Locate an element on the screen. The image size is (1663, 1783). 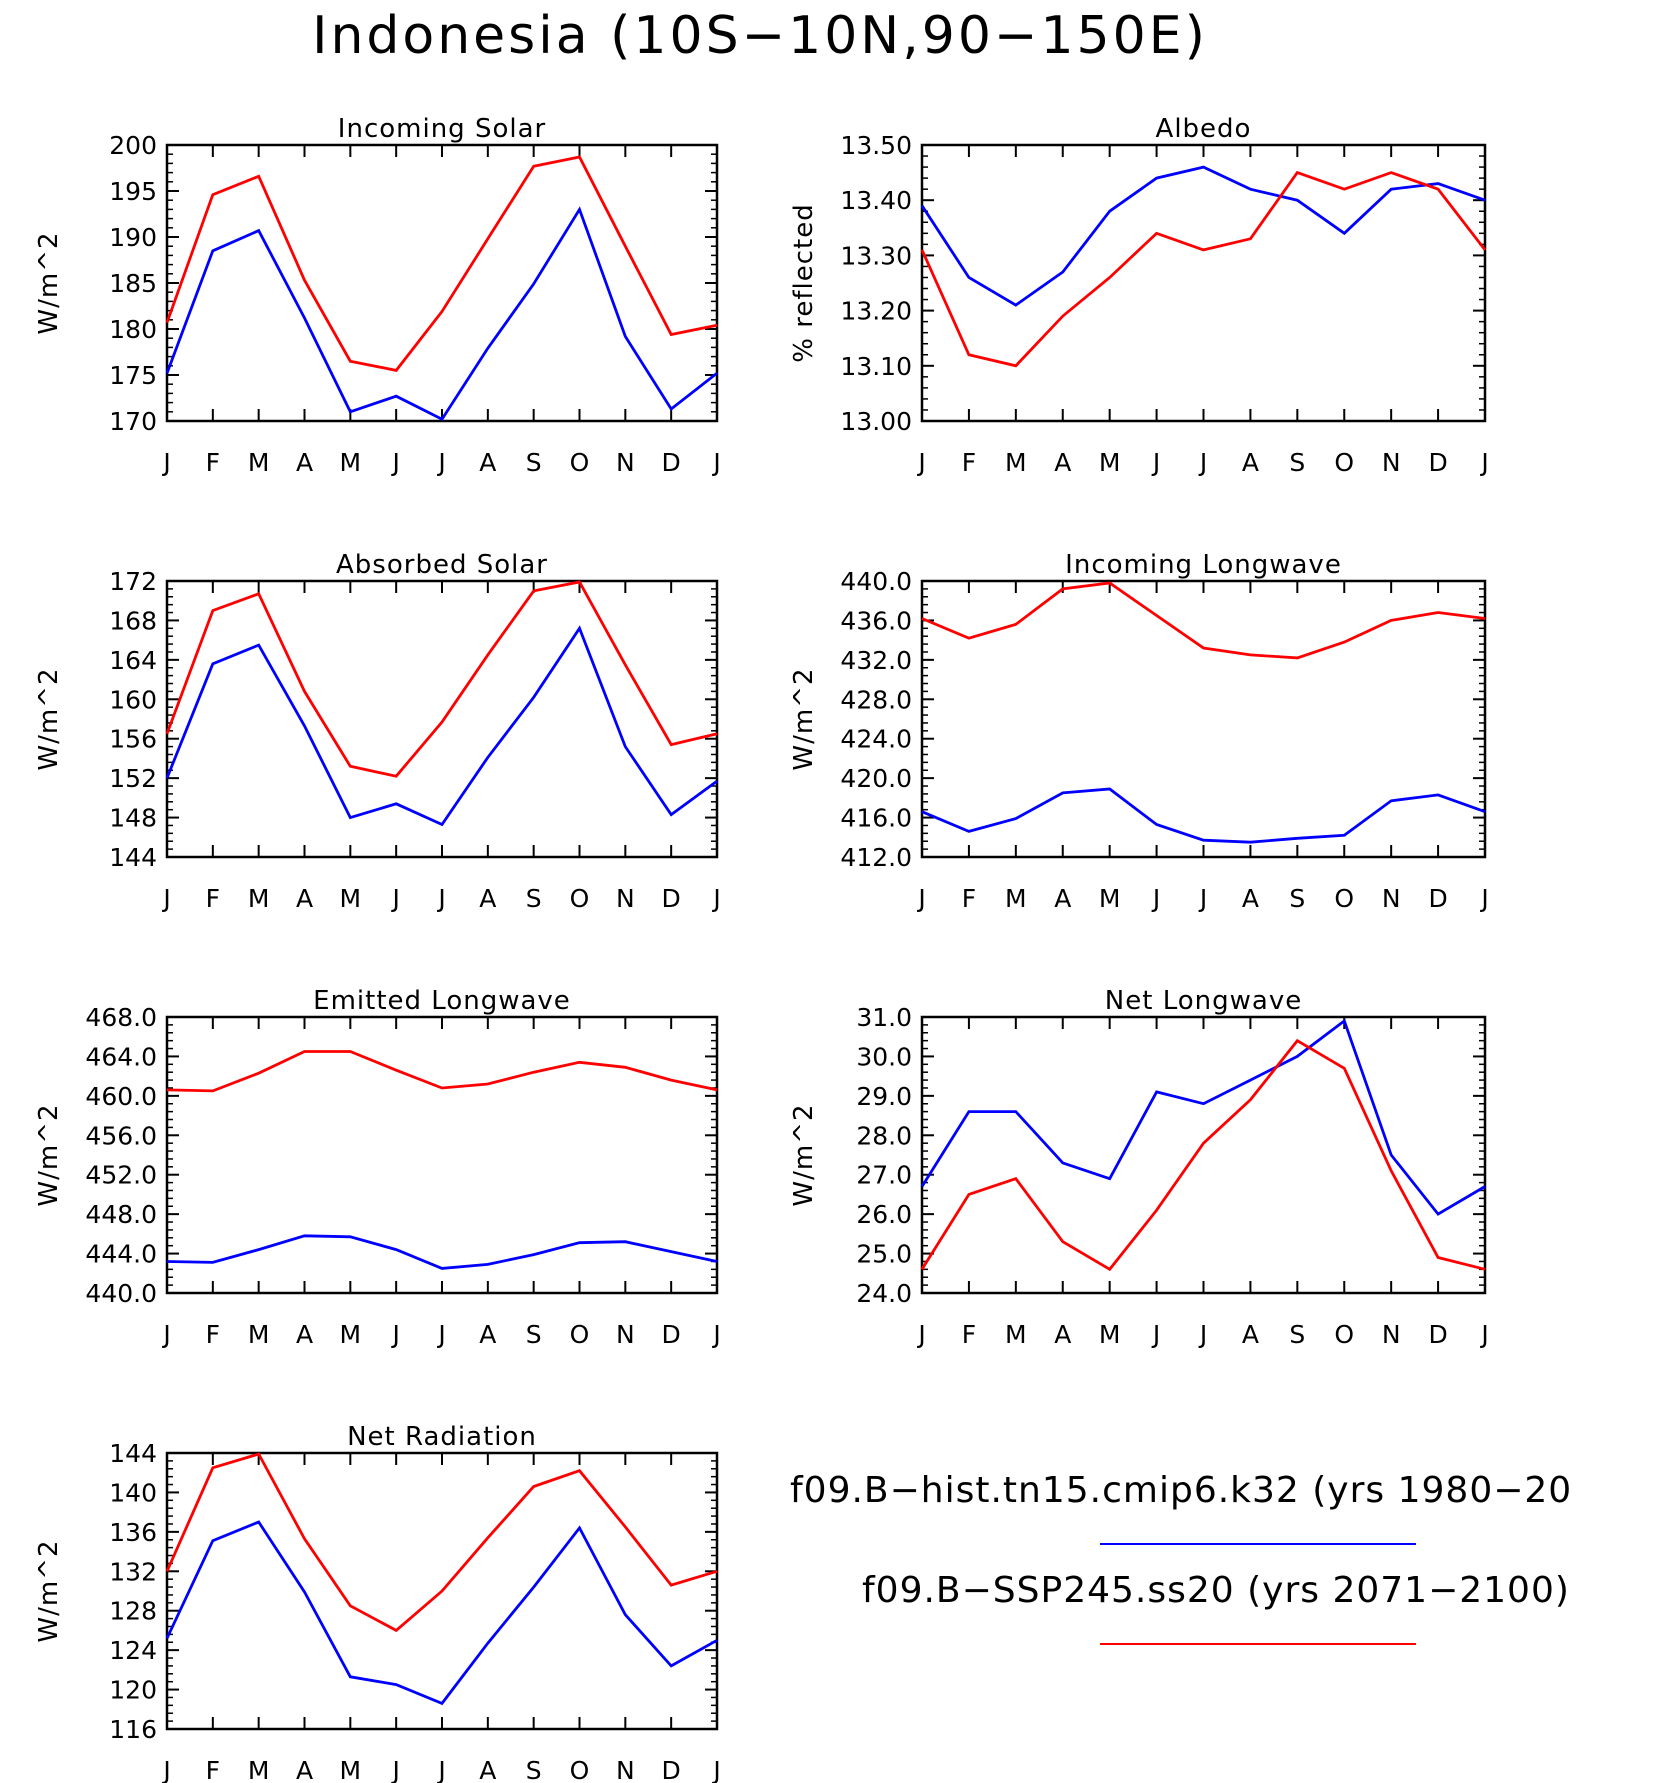
y-tick-label: 13.10 is located at coordinates (876, 366).